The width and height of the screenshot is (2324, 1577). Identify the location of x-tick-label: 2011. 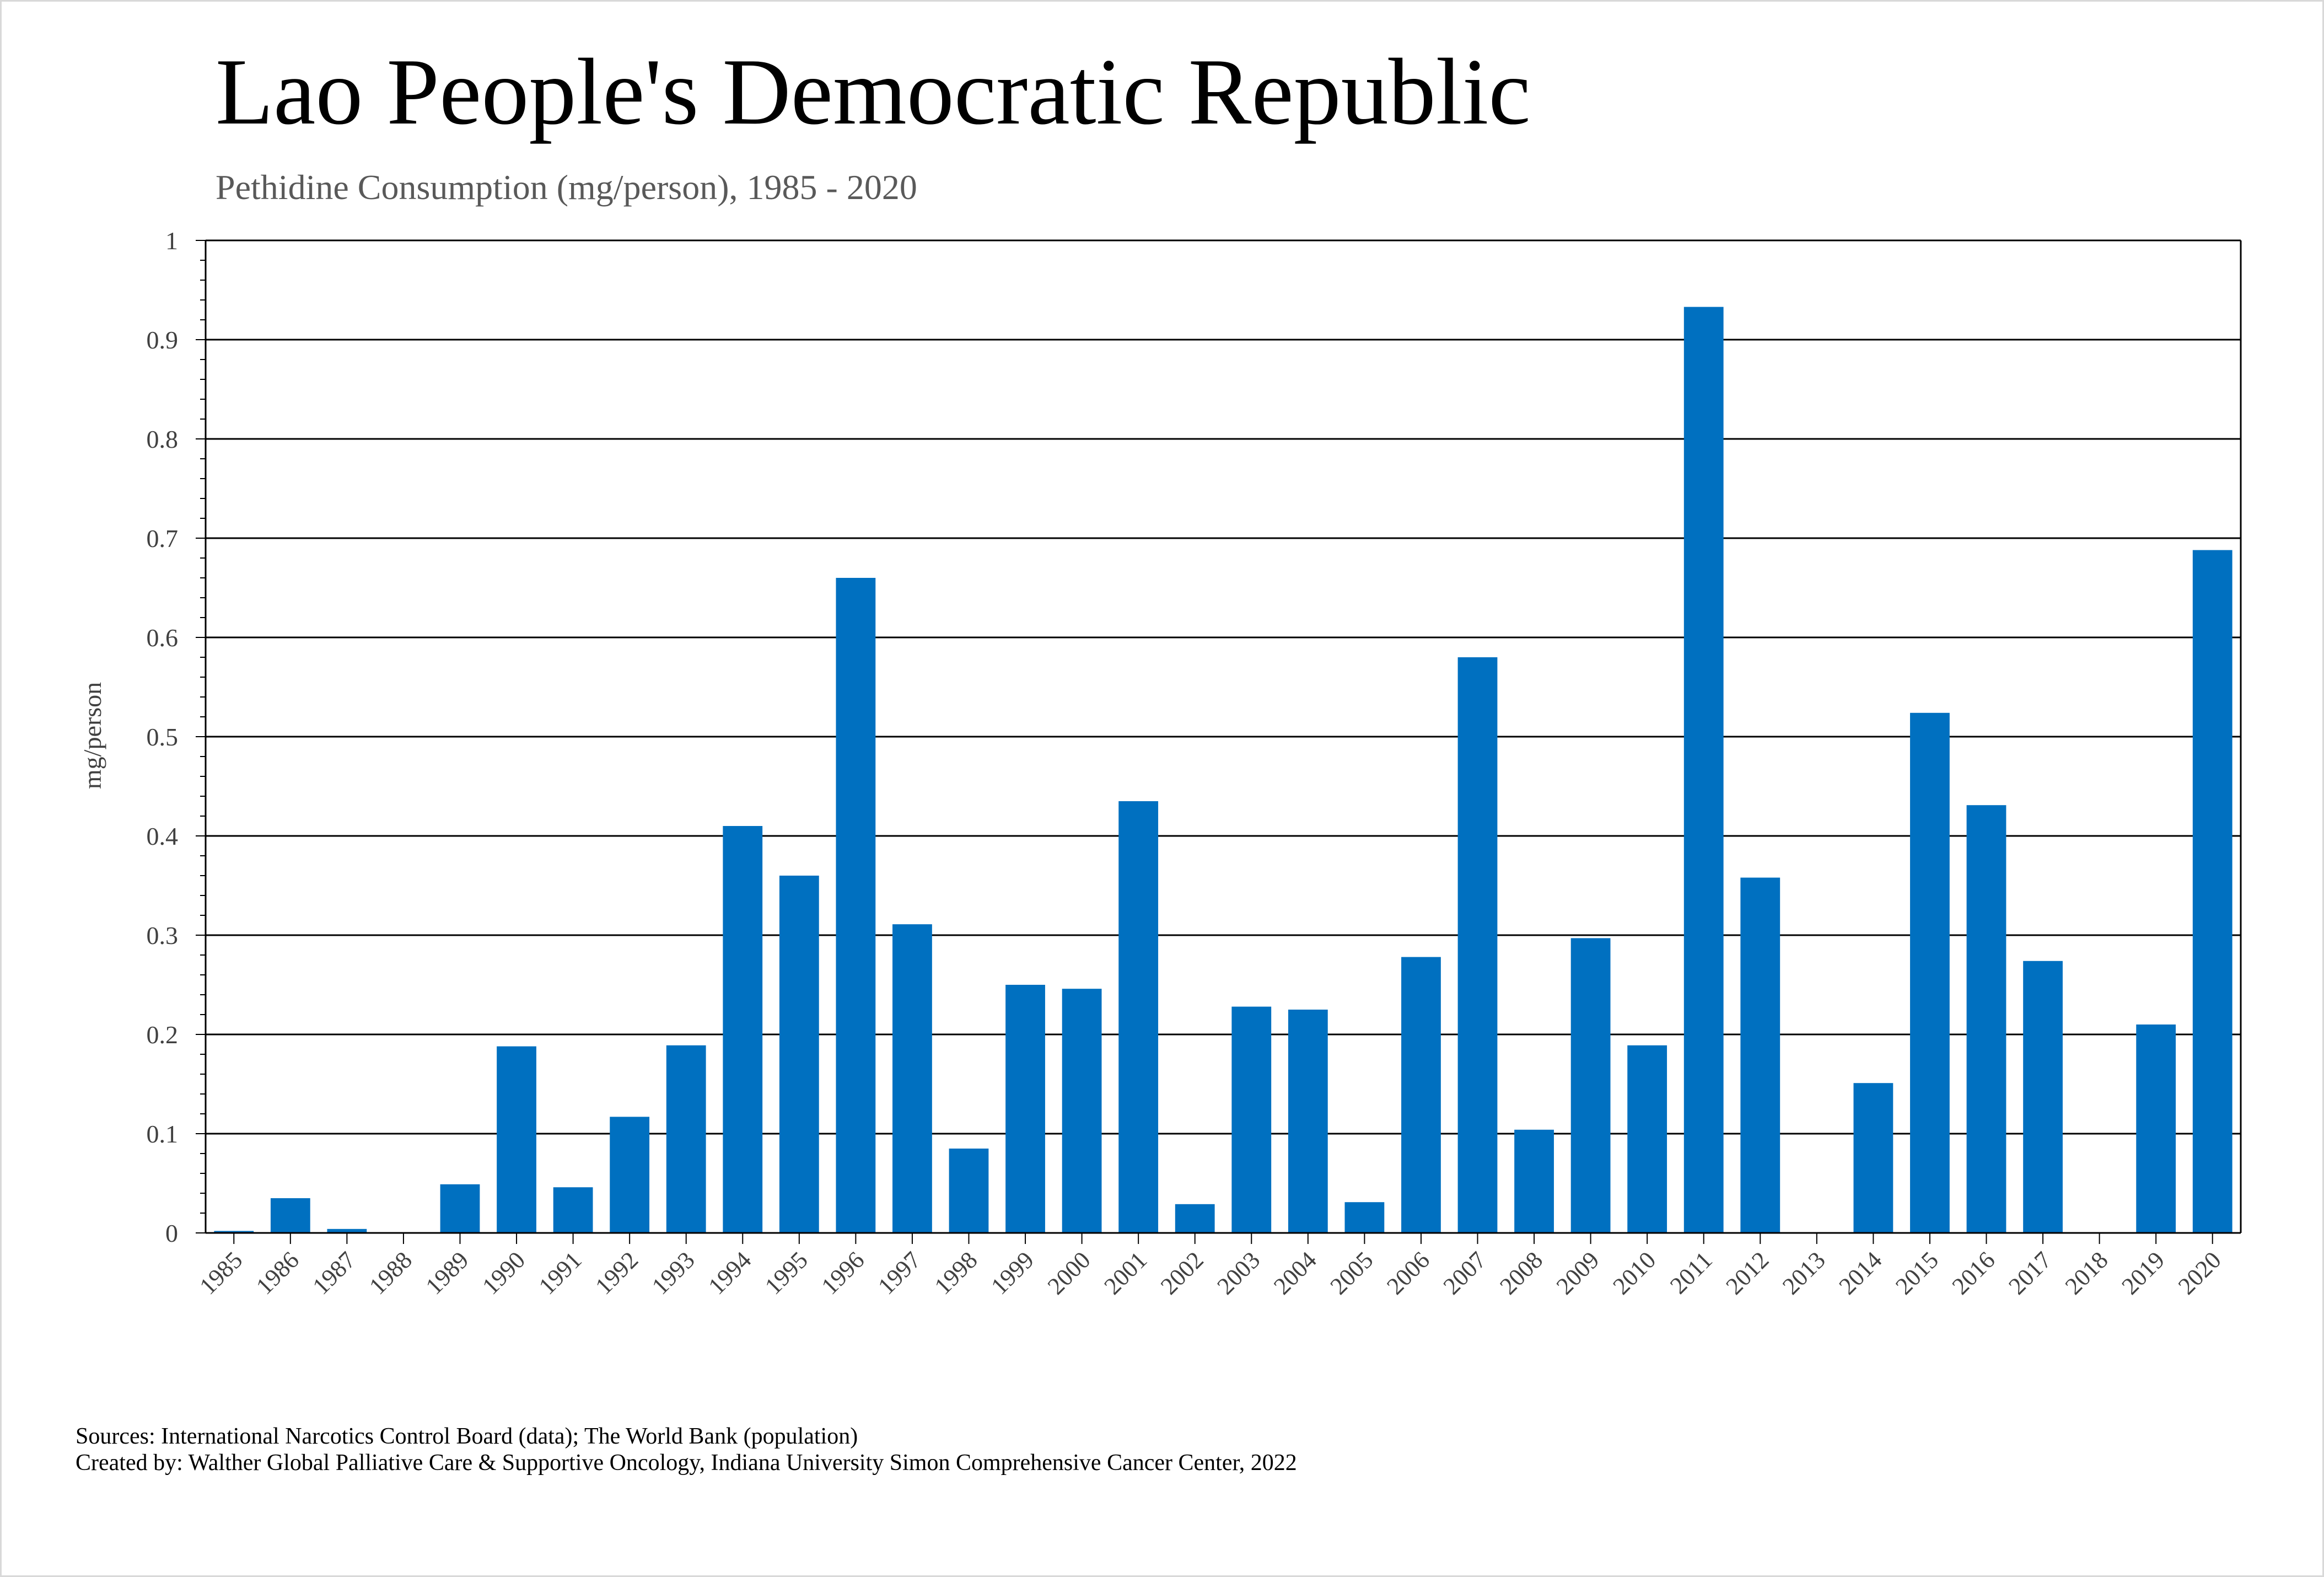
(1691, 1273).